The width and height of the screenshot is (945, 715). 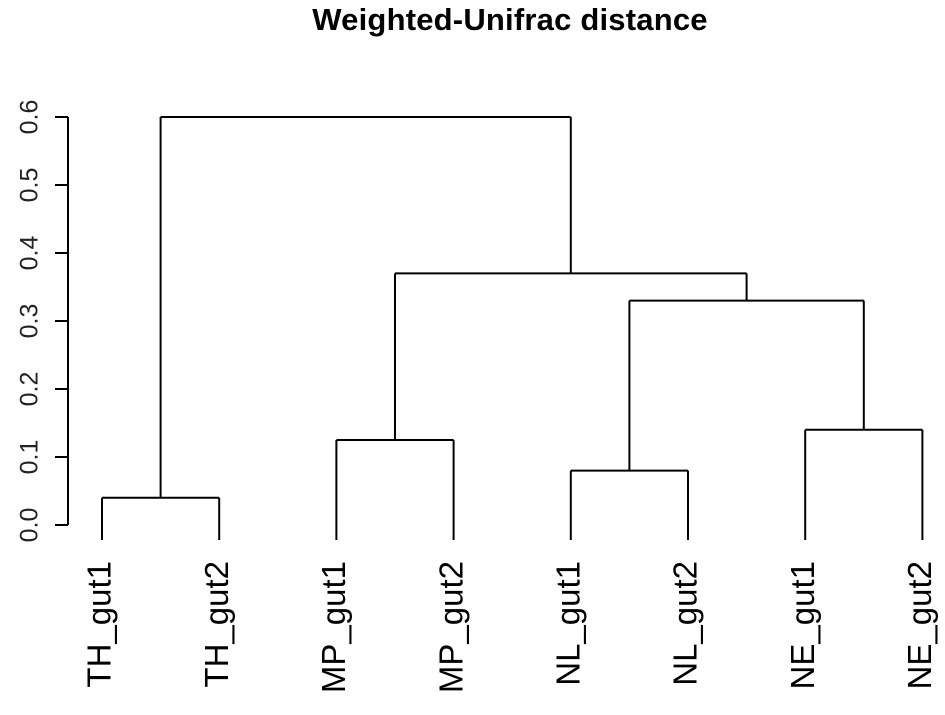 What do you see at coordinates (568, 623) in the screenshot?
I see `leaf-label: NL_gut1` at bounding box center [568, 623].